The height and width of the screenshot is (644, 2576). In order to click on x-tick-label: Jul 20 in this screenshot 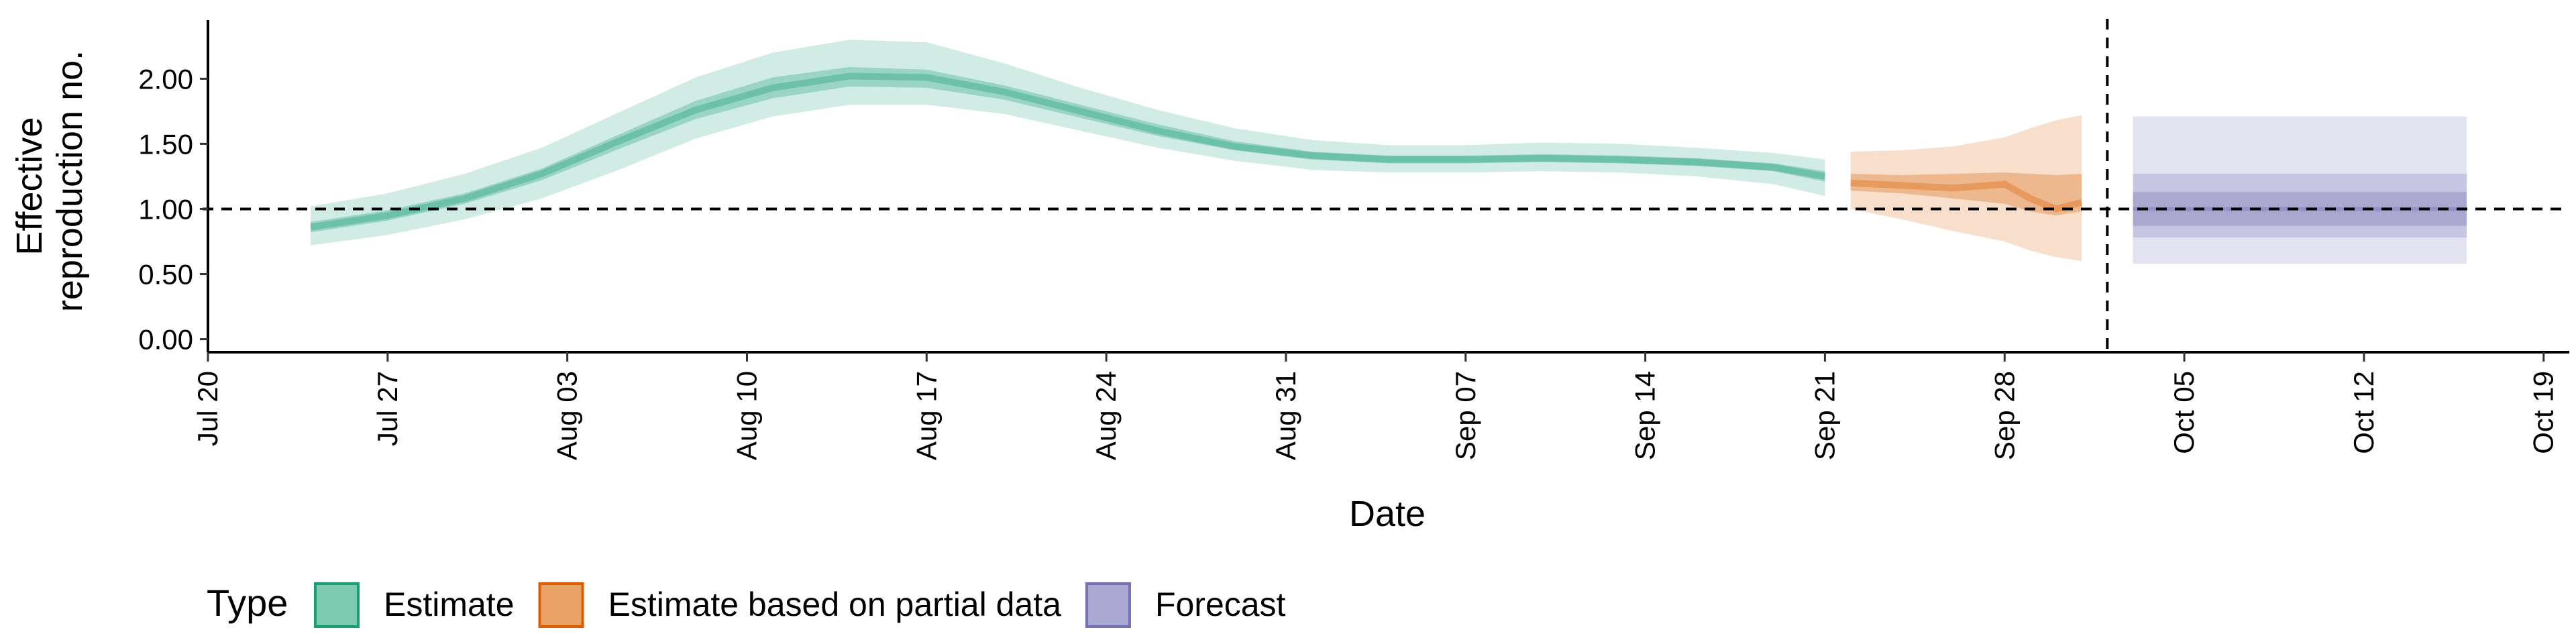, I will do `click(207, 408)`.